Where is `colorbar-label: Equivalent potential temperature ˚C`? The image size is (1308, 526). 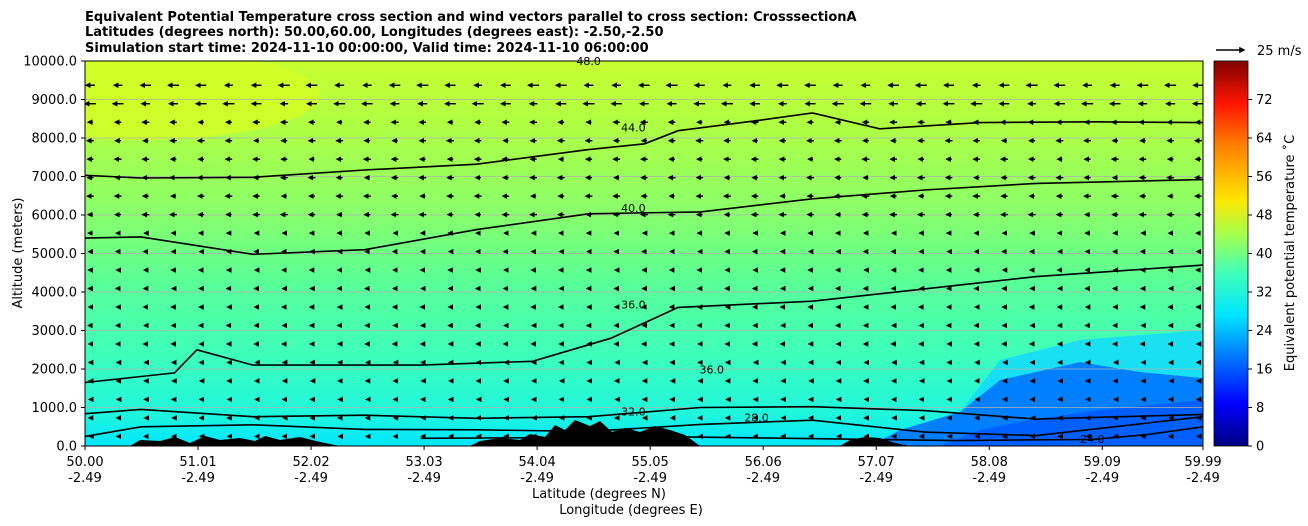
colorbar-label: Equivalent potential temperature ˚C is located at coordinates (1290, 253).